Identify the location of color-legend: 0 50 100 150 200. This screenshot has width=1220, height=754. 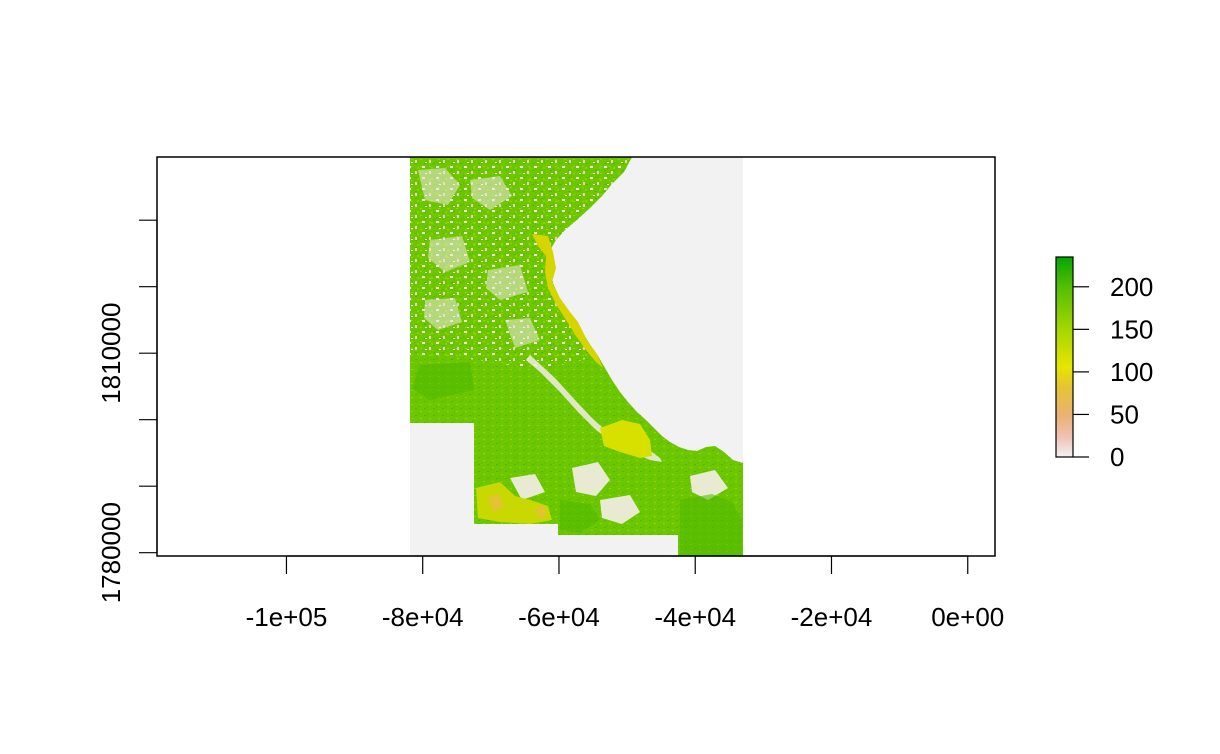
(1104, 364).